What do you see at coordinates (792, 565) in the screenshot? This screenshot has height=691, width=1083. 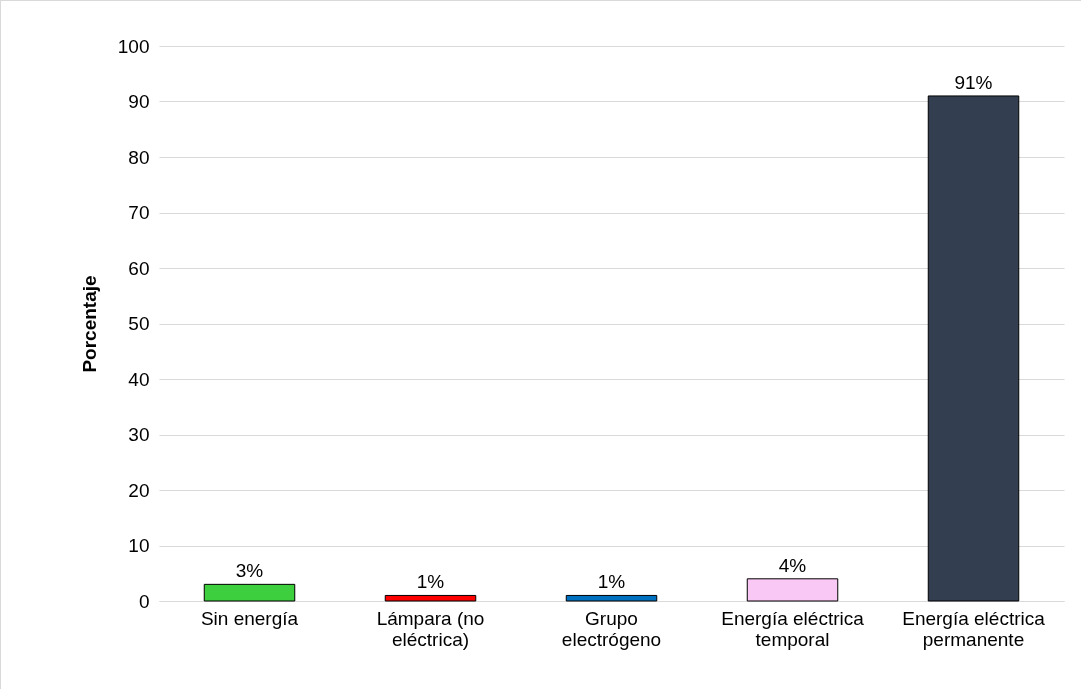 I see `data-label: 4%` at bounding box center [792, 565].